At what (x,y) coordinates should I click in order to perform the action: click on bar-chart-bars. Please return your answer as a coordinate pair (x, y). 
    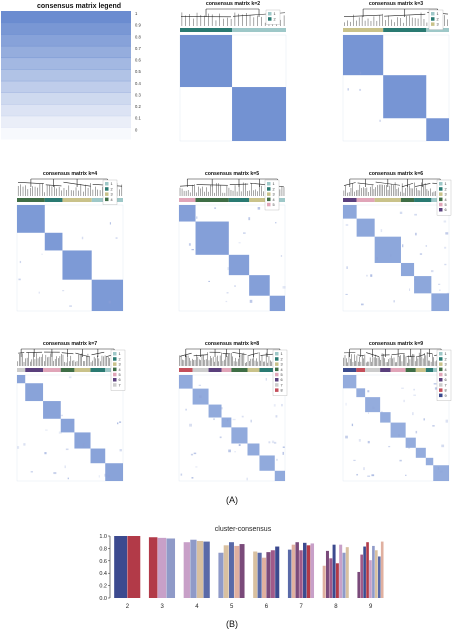
    Looking at the image, I should click on (249, 567).